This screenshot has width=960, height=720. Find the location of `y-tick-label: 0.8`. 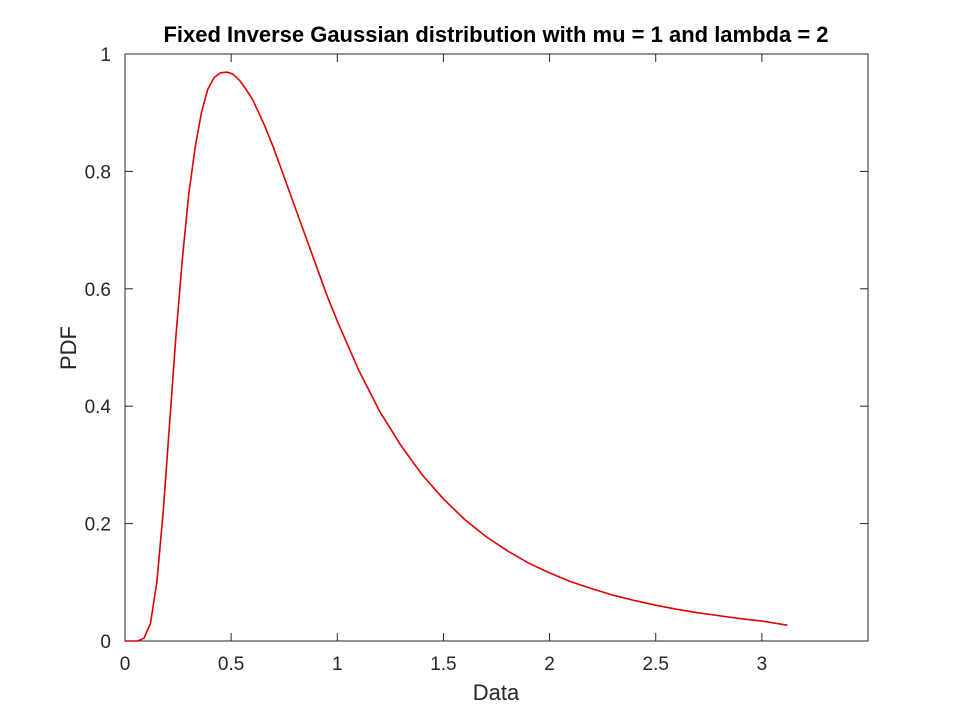

y-tick-label: 0.8 is located at coordinates (98, 172).